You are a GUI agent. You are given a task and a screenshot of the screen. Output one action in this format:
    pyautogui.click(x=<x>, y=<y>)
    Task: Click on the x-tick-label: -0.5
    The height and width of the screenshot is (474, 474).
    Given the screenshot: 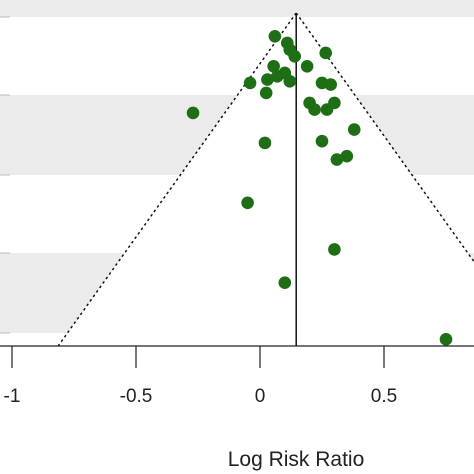 What is the action you would take?
    pyautogui.click(x=136, y=396)
    